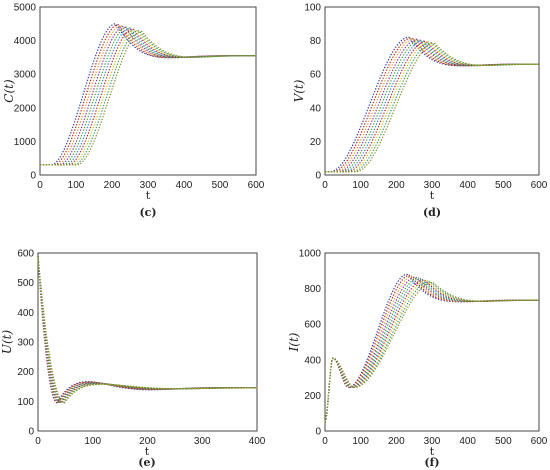 The image size is (550, 470). I want to click on y-axis-label: U(t), so click(7, 342).